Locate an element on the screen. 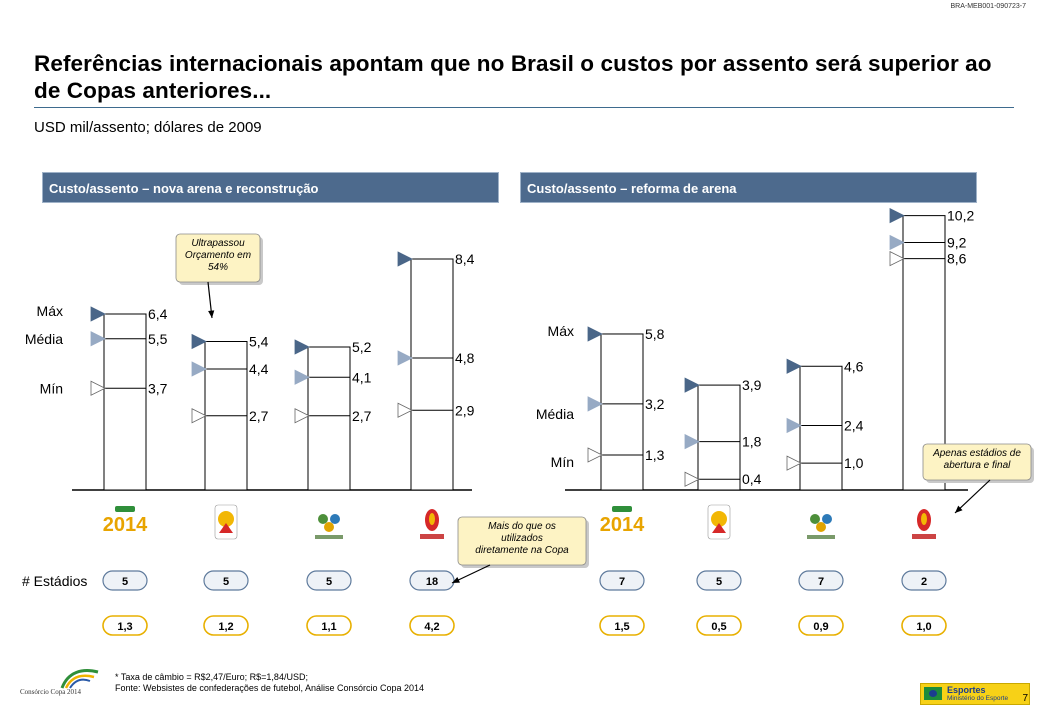  new-arena-min-marker is located at coordinates (302, 416).